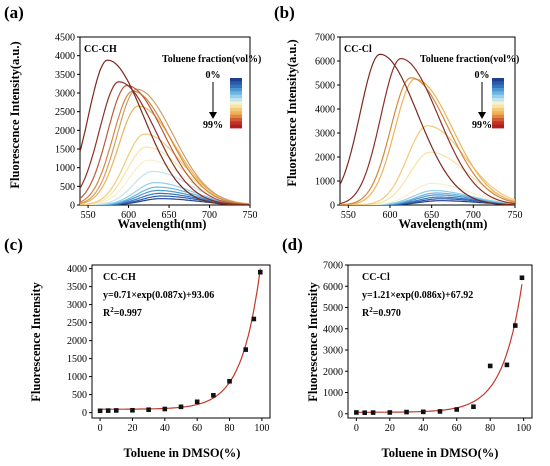 Image resolution: width=550 pixels, height=466 pixels. What do you see at coordinates (333, 308) in the screenshot?
I see `panel-d-ytick-label: 5000` at bounding box center [333, 308].